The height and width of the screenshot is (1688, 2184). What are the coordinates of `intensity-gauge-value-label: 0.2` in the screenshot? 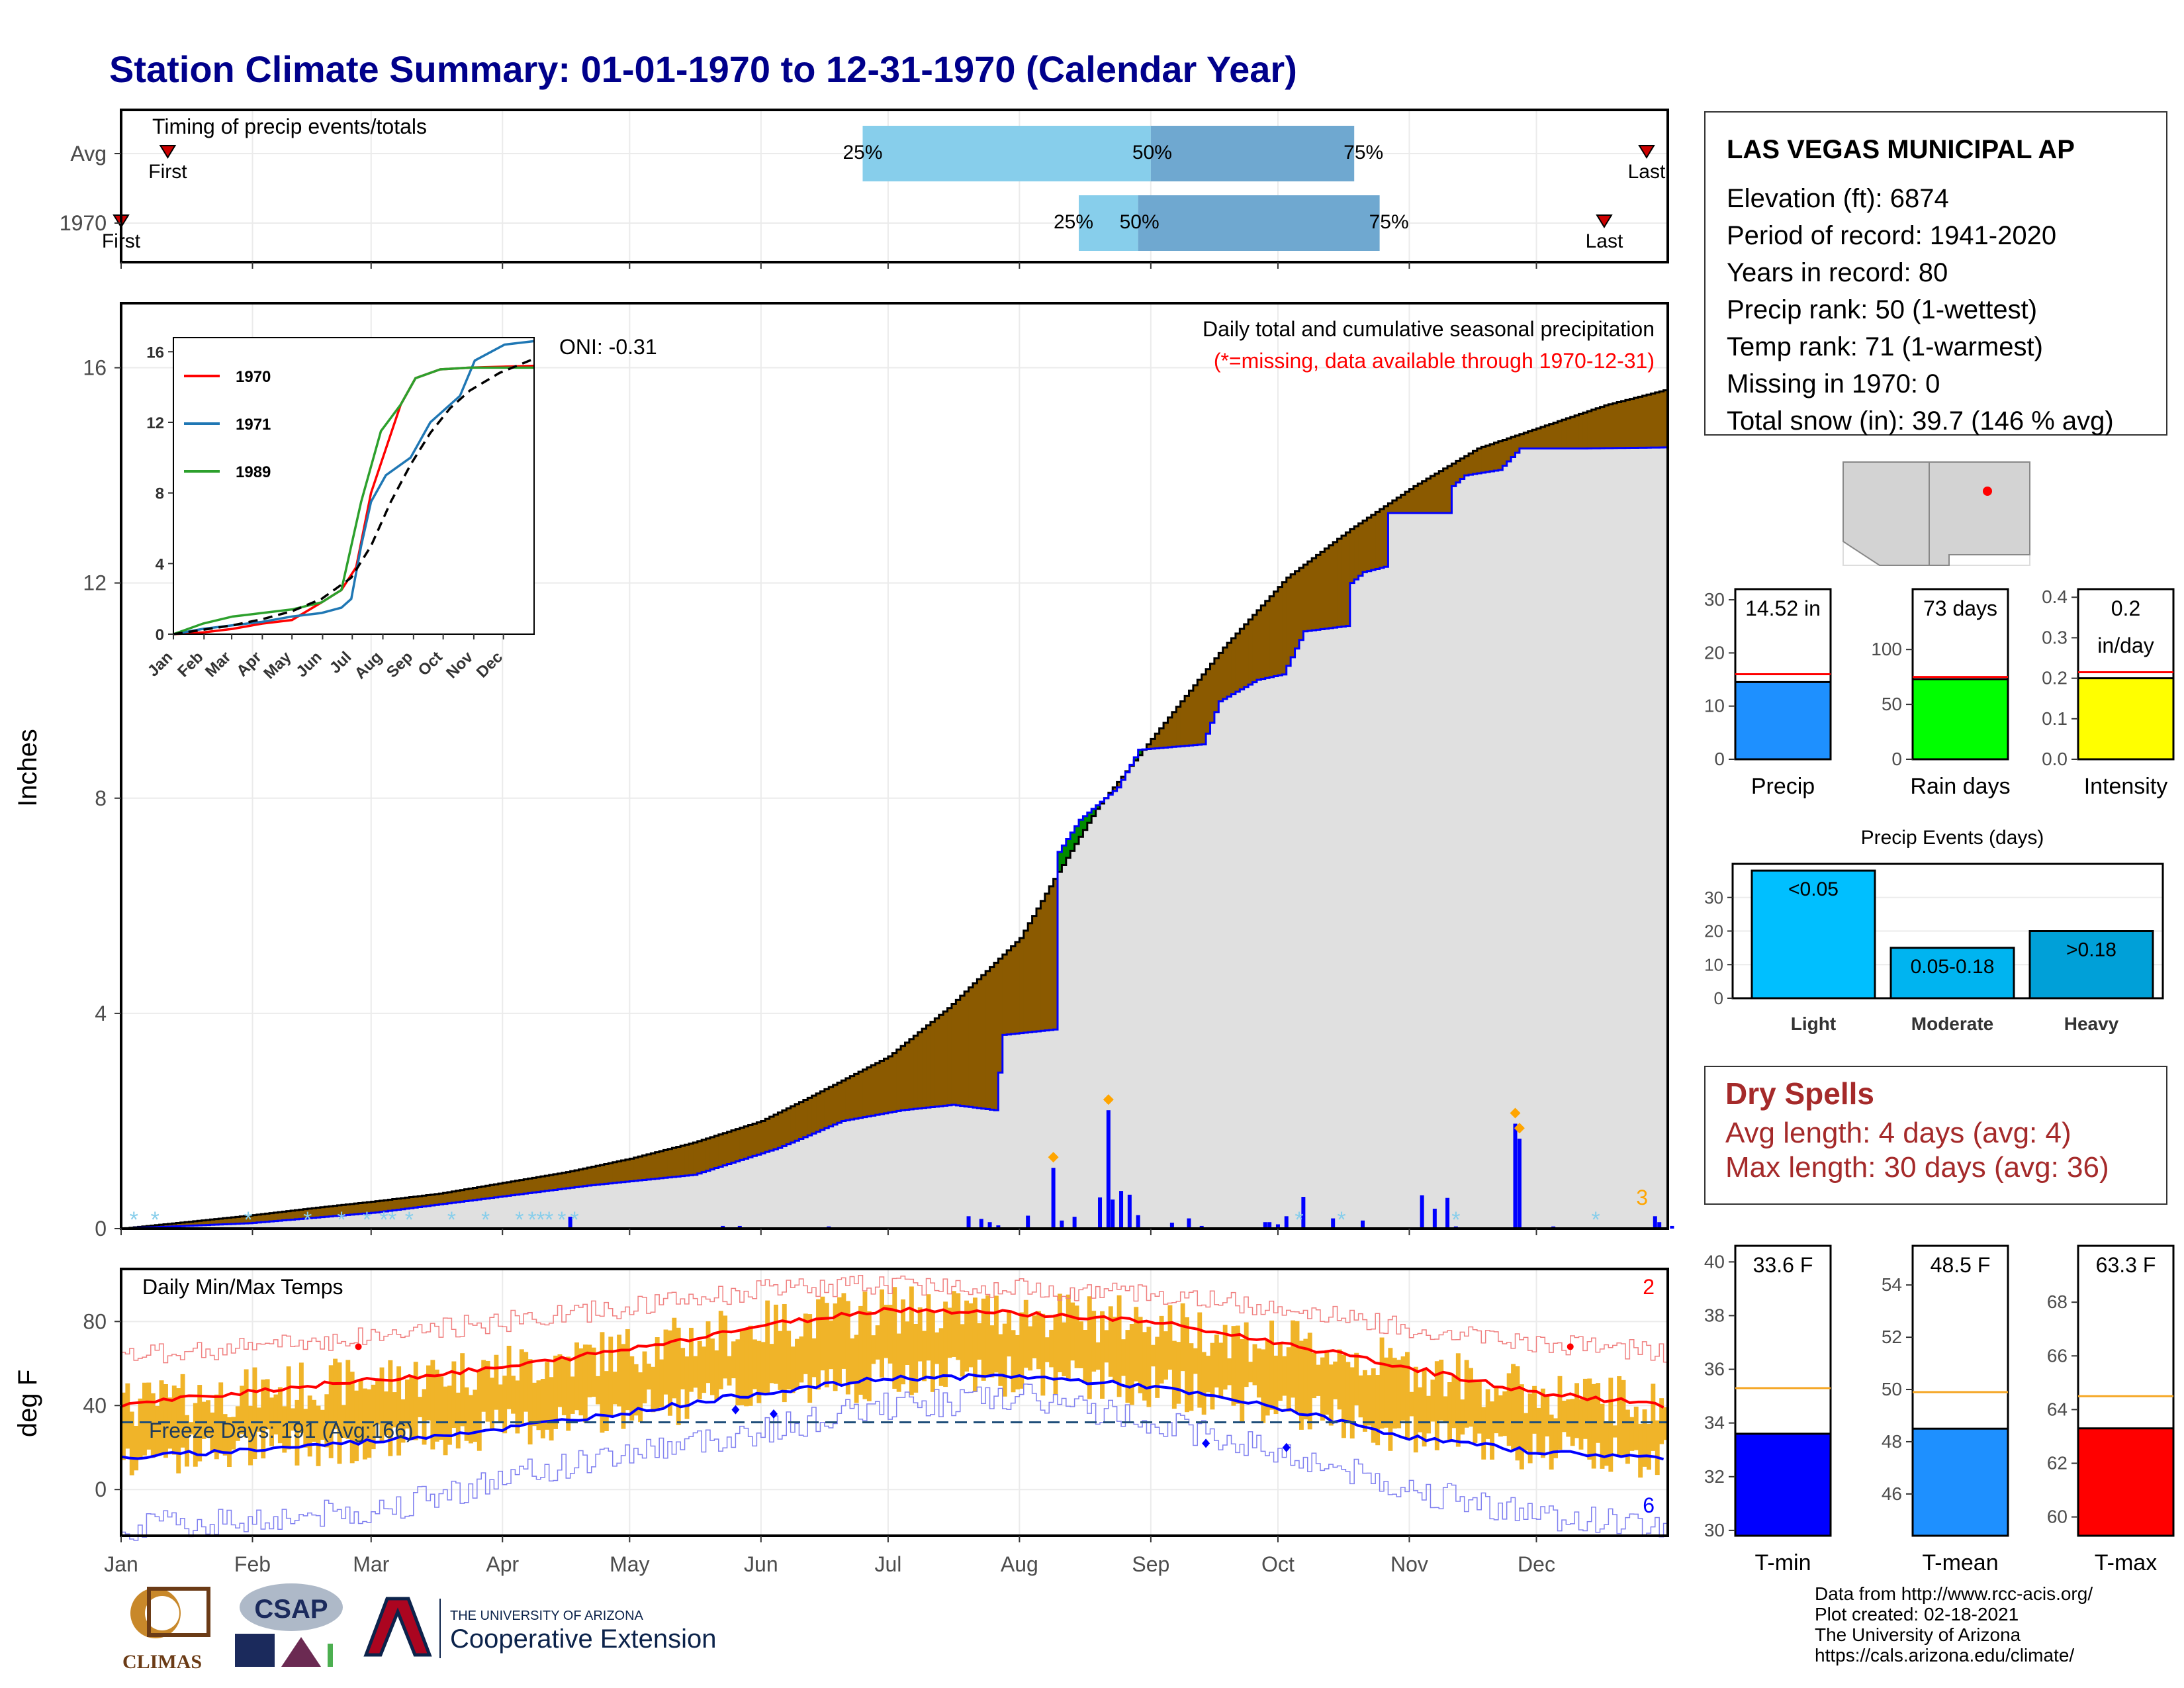 It's located at (2125, 608).